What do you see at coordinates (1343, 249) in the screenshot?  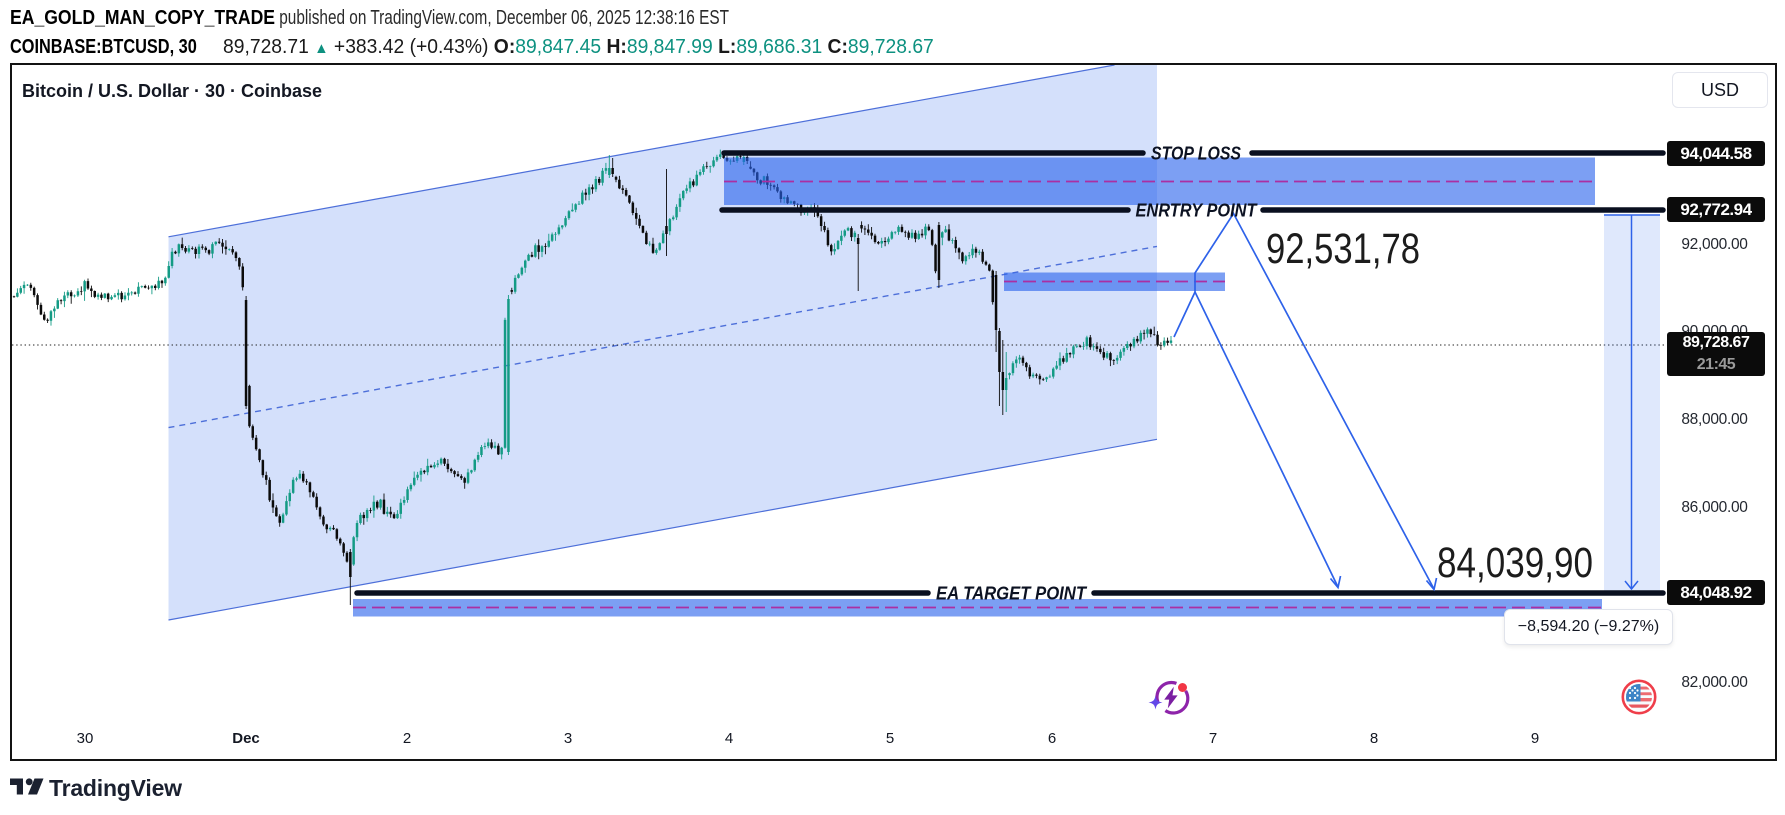 I see `svg-text: 92,531,78` at bounding box center [1343, 249].